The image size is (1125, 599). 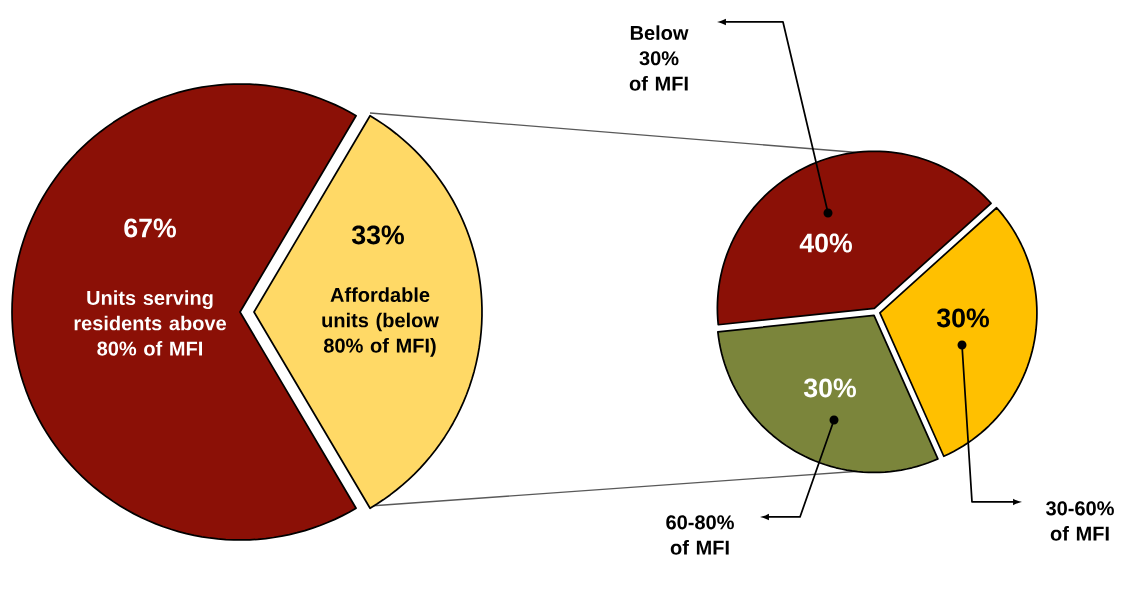 I want to click on data-label: 67%, so click(x=150, y=228).